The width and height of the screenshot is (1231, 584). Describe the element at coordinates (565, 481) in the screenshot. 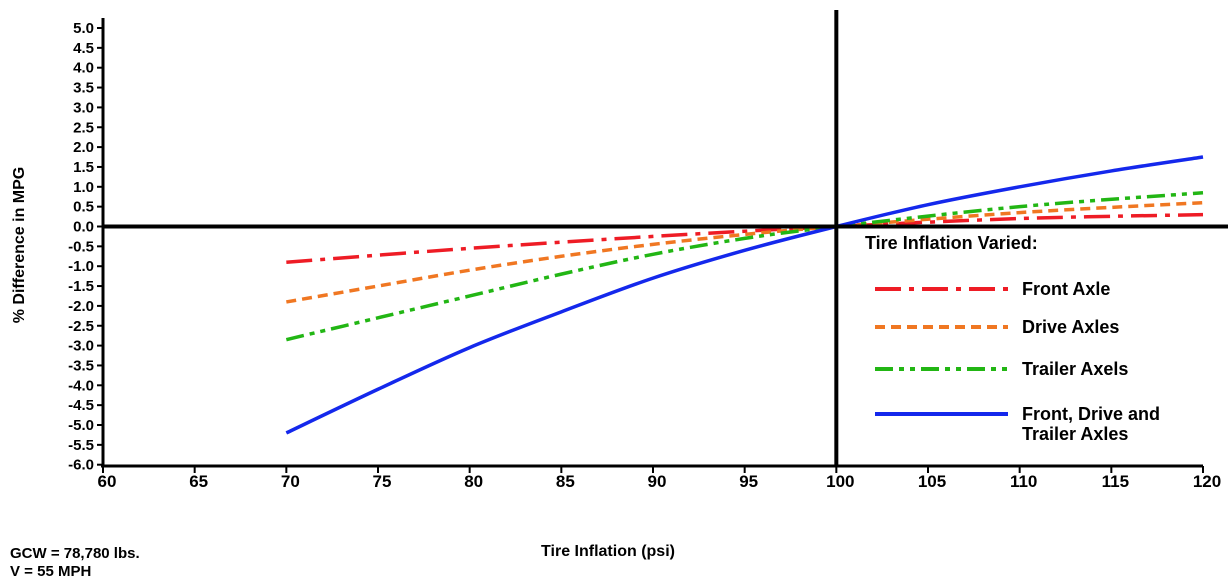

I see `x-tick-label: 85` at that location.